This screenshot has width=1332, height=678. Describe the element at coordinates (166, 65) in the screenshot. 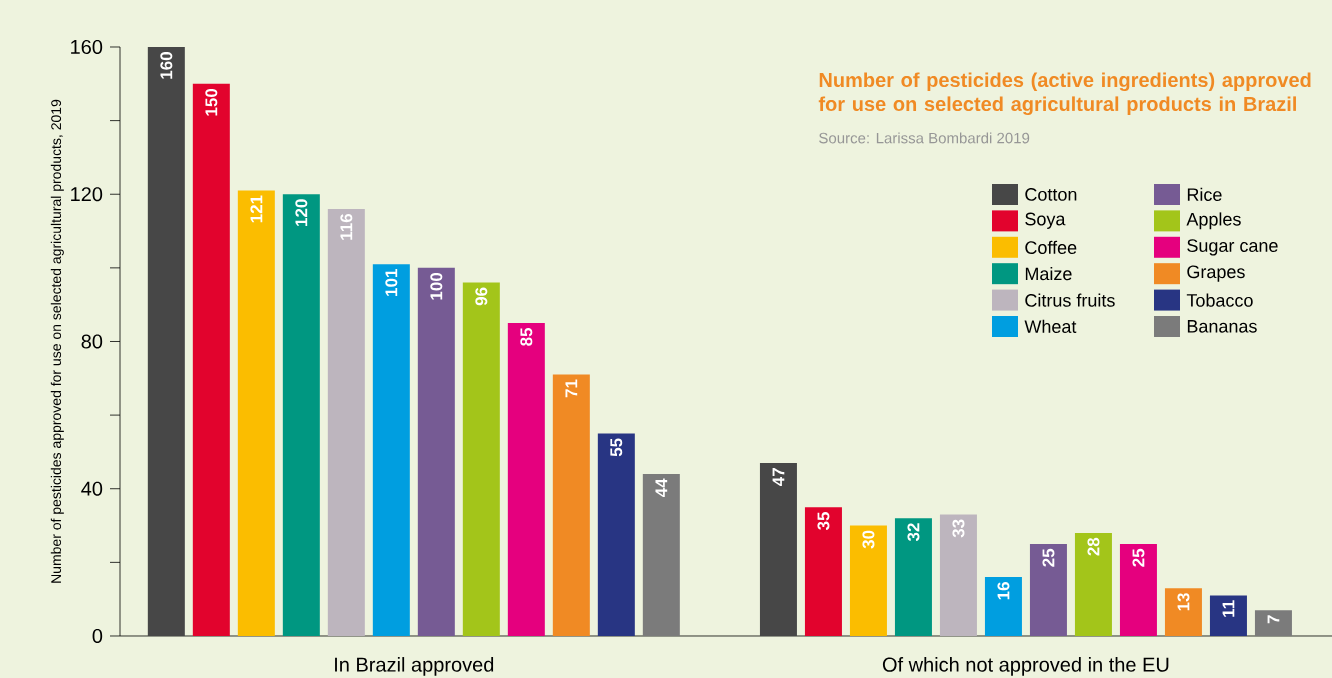

I see `data-label: 160` at that location.